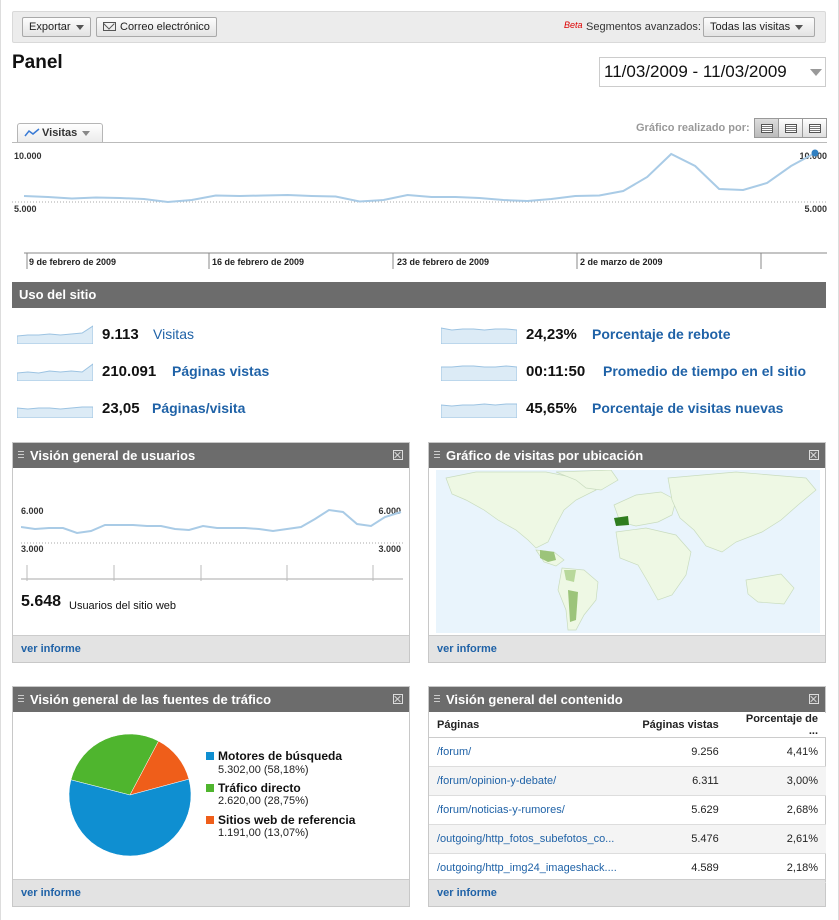  Describe the element at coordinates (199, 408) in the screenshot. I see `metric-link-pages-per-visit: Páginas/visita` at that location.